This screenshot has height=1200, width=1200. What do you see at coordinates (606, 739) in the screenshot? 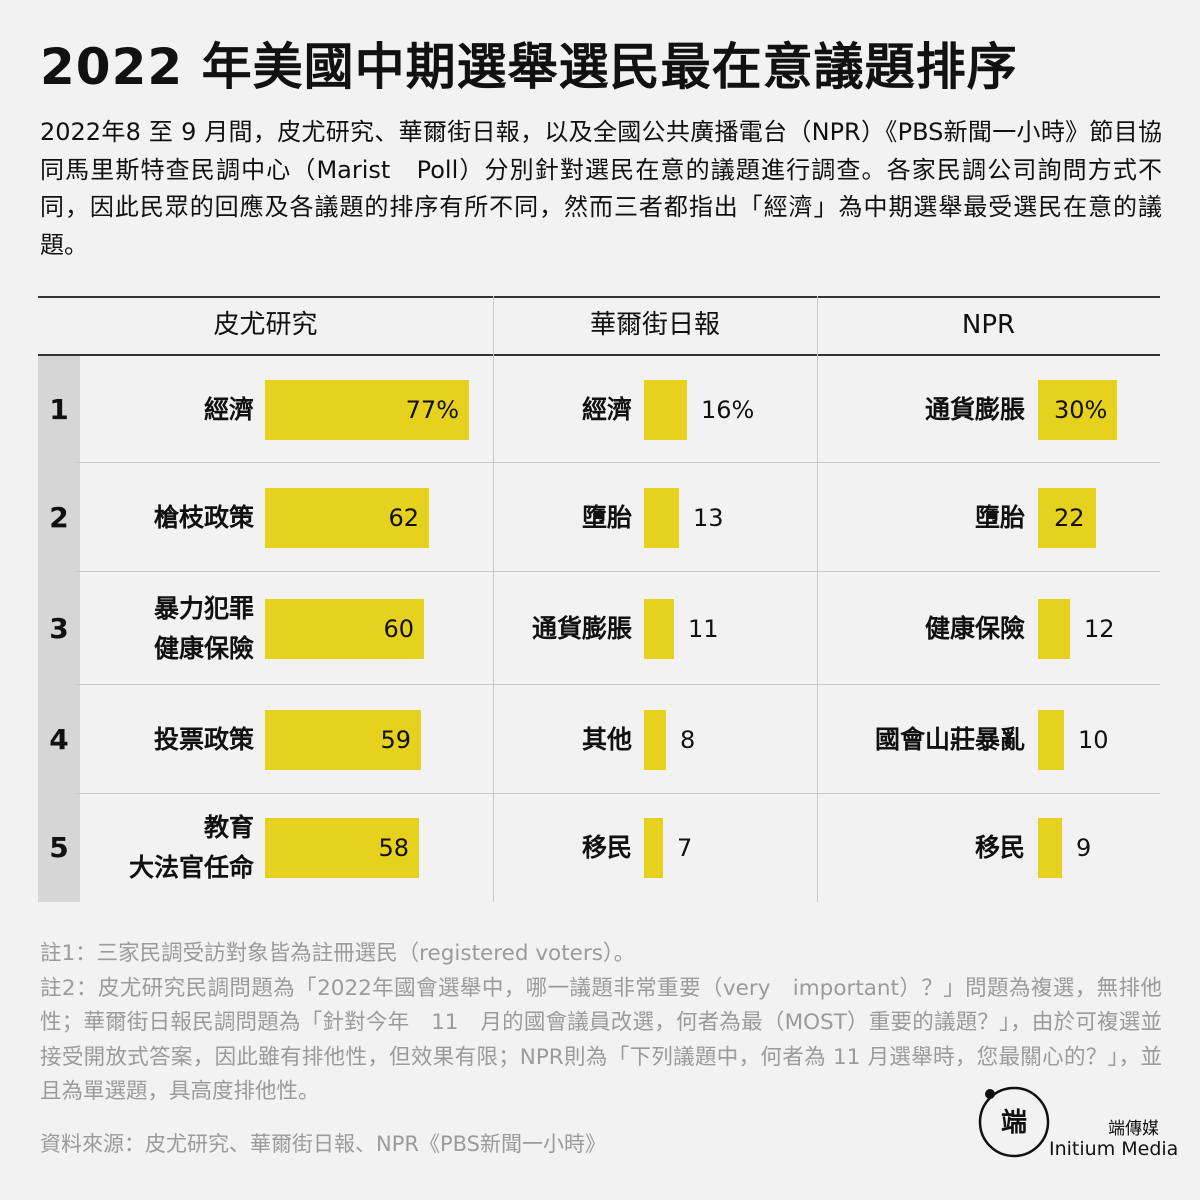
I see `issue-label-line: 其他` at bounding box center [606, 739].